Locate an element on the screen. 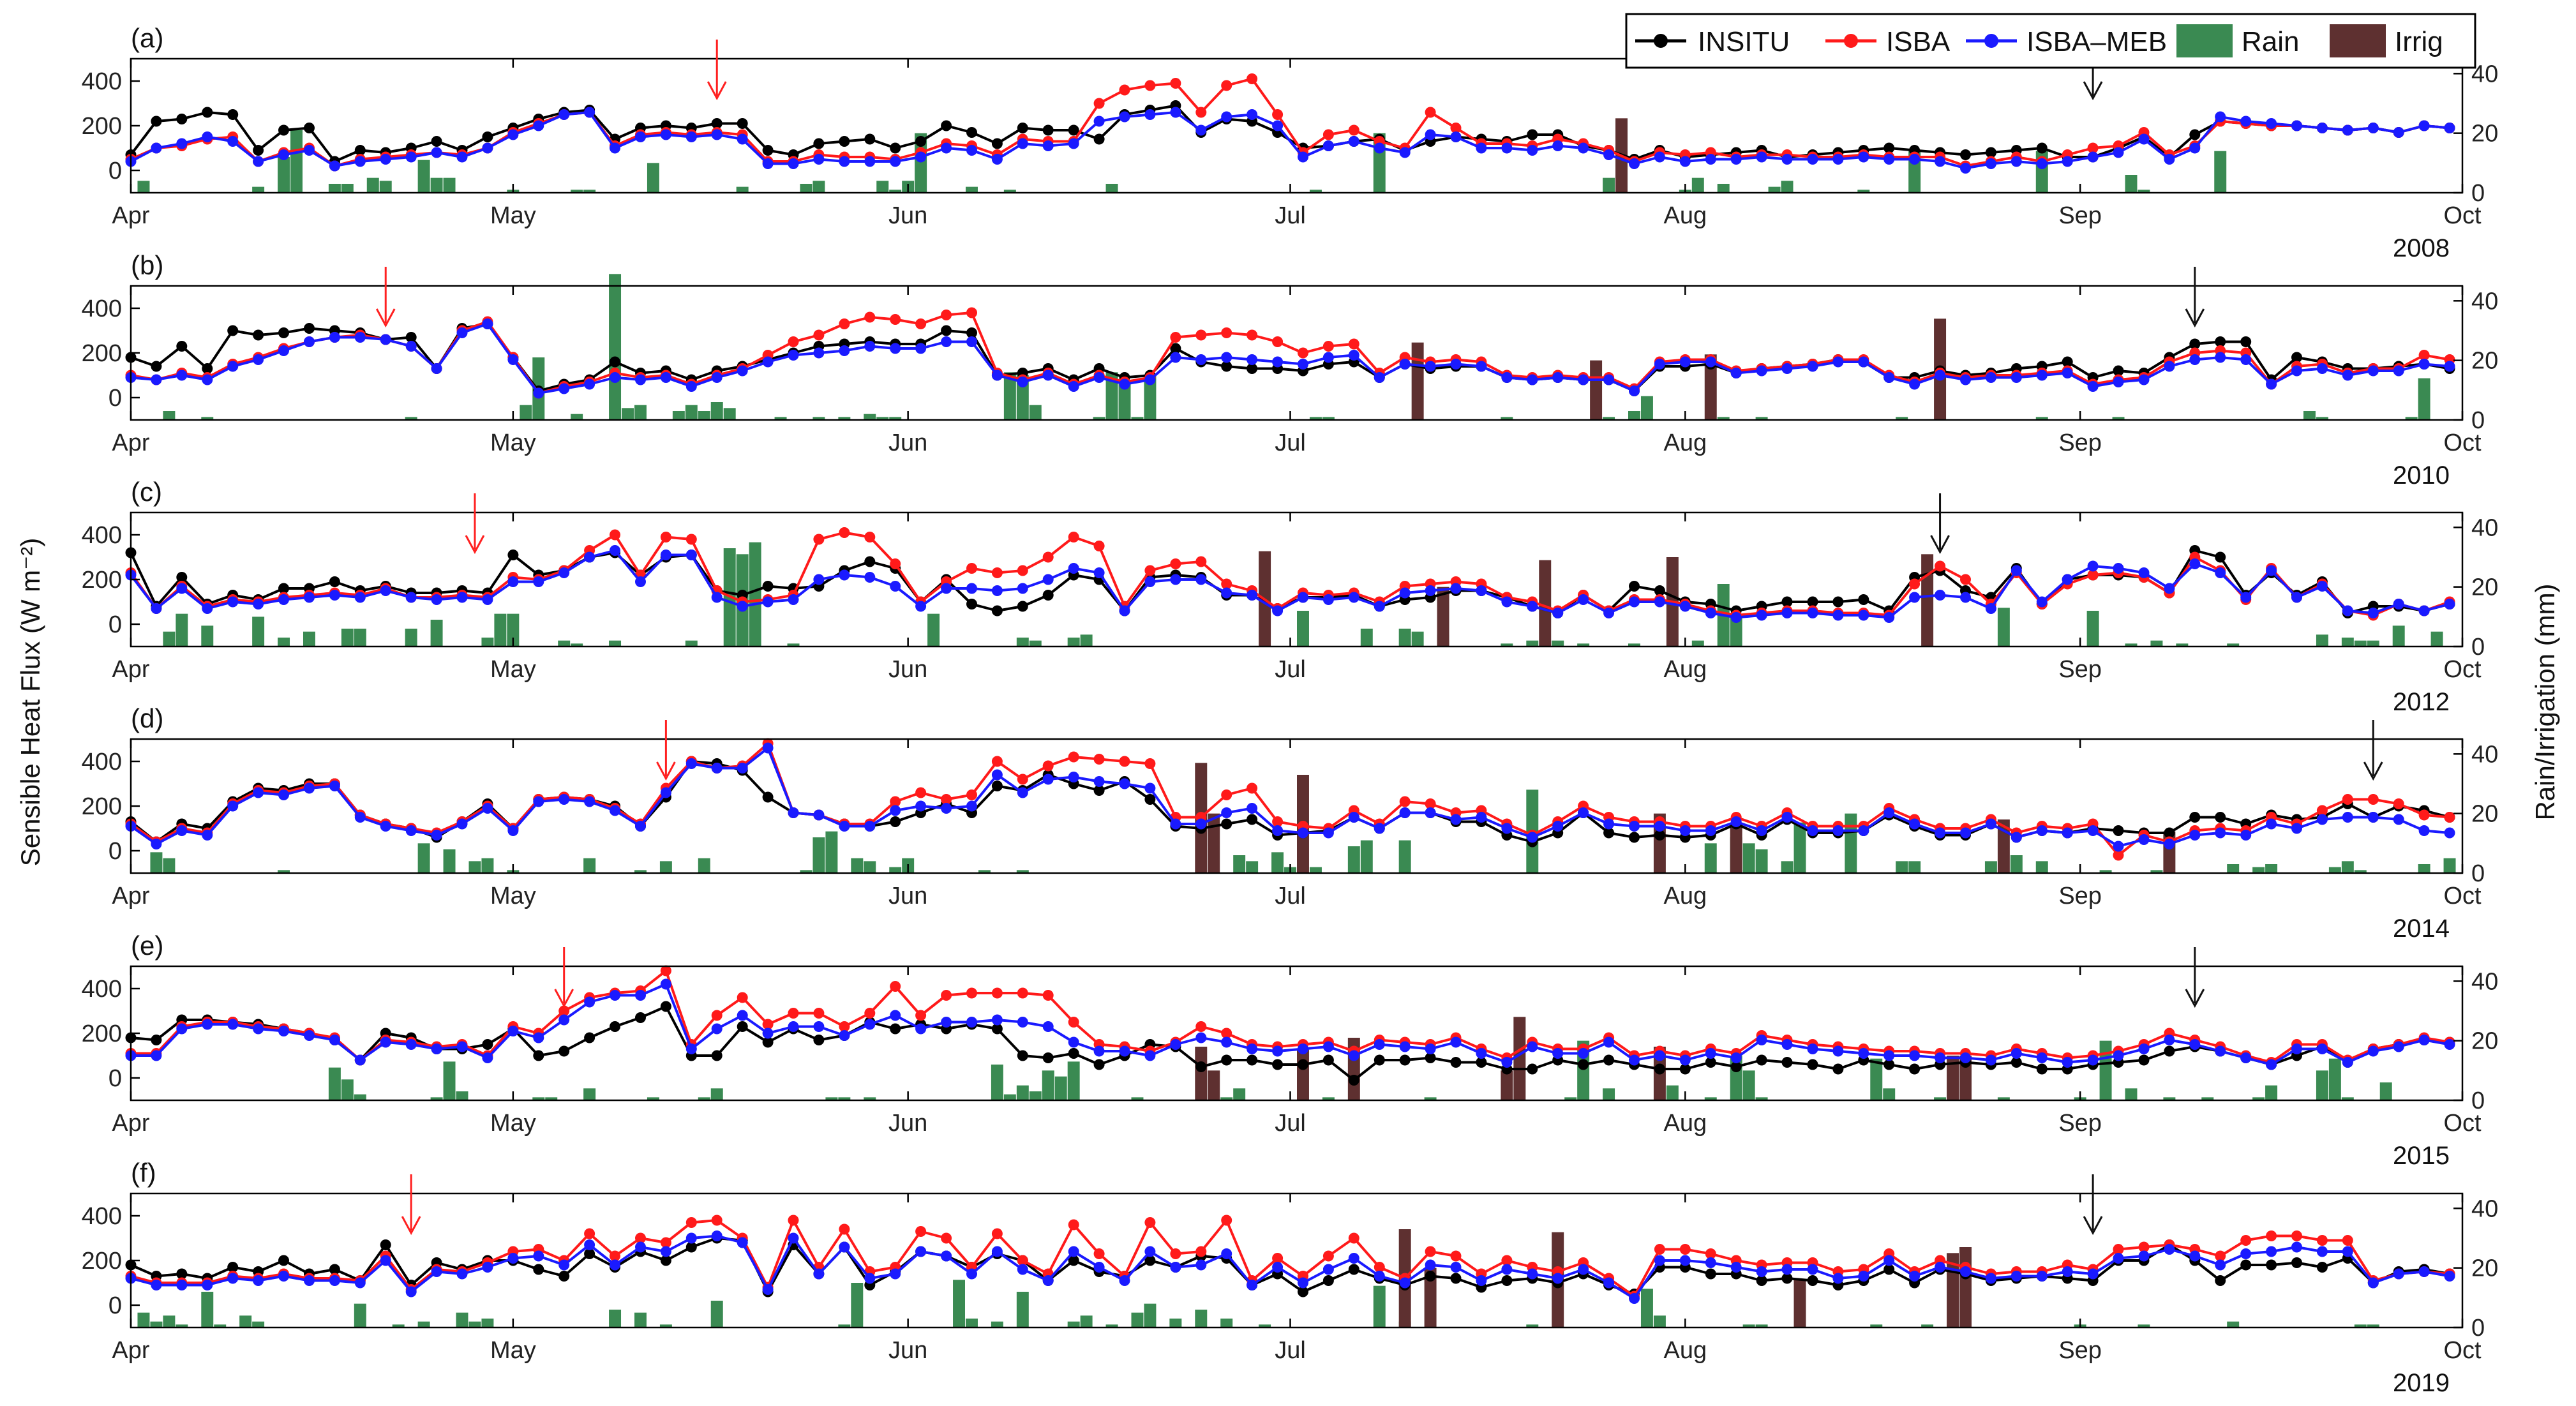  y-tick-label: 400 is located at coordinates (102, 535).